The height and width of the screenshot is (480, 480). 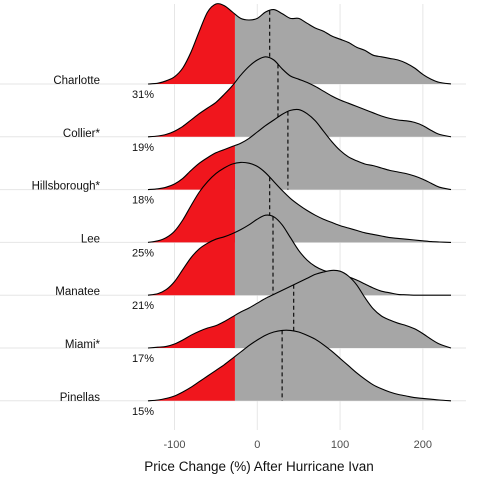 I want to click on category-label: Hillsborough*, so click(x=66, y=187).